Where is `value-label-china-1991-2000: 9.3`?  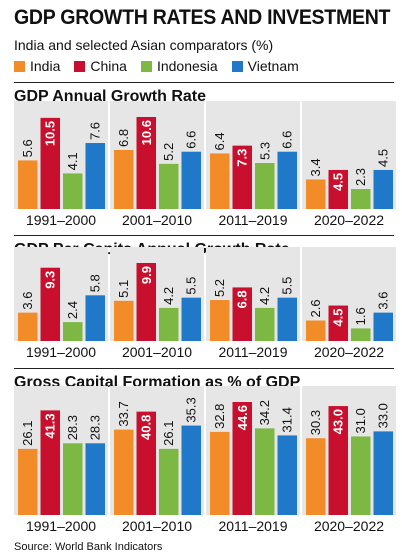 value-label-china-1991-2000: 9.3 is located at coordinates (50, 280).